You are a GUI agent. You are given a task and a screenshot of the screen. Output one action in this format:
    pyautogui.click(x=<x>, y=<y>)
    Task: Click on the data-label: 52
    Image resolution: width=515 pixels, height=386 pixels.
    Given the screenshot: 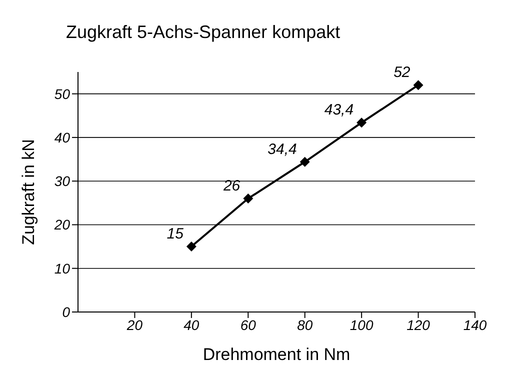 What is the action you would take?
    pyautogui.click(x=402, y=73)
    